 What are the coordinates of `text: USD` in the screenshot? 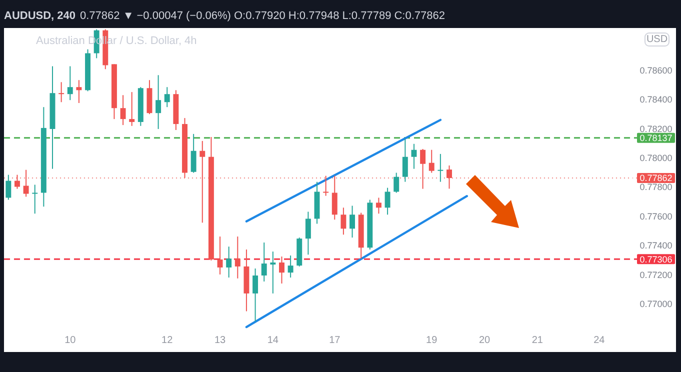 It's located at (657, 39).